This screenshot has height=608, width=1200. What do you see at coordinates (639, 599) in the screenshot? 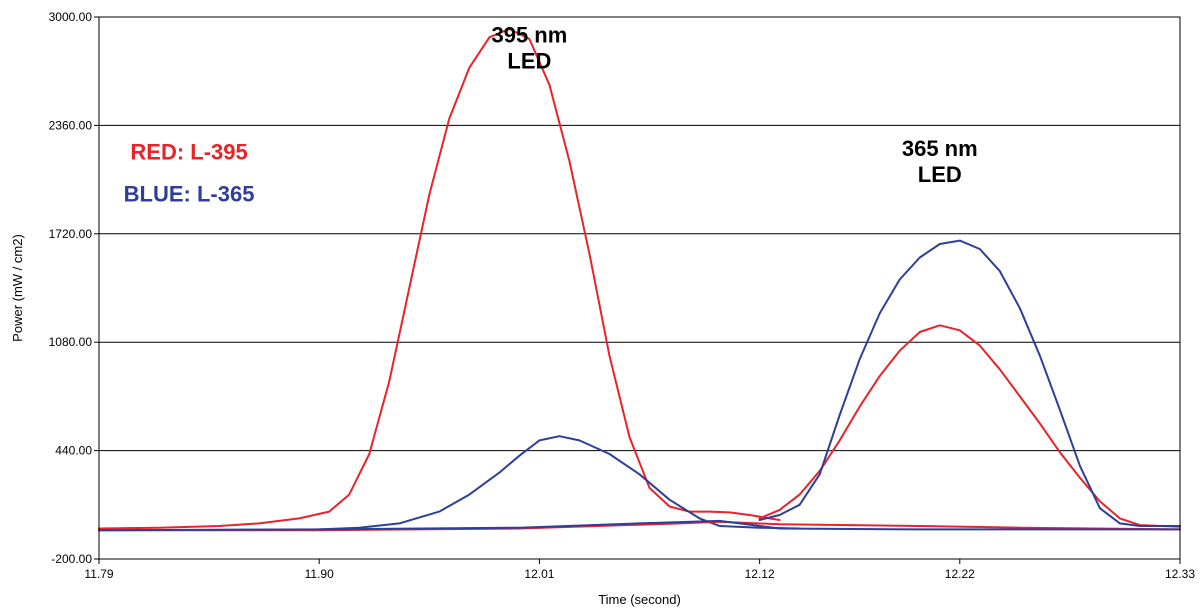
I see `x-axis-title: Time (second)` at bounding box center [639, 599].